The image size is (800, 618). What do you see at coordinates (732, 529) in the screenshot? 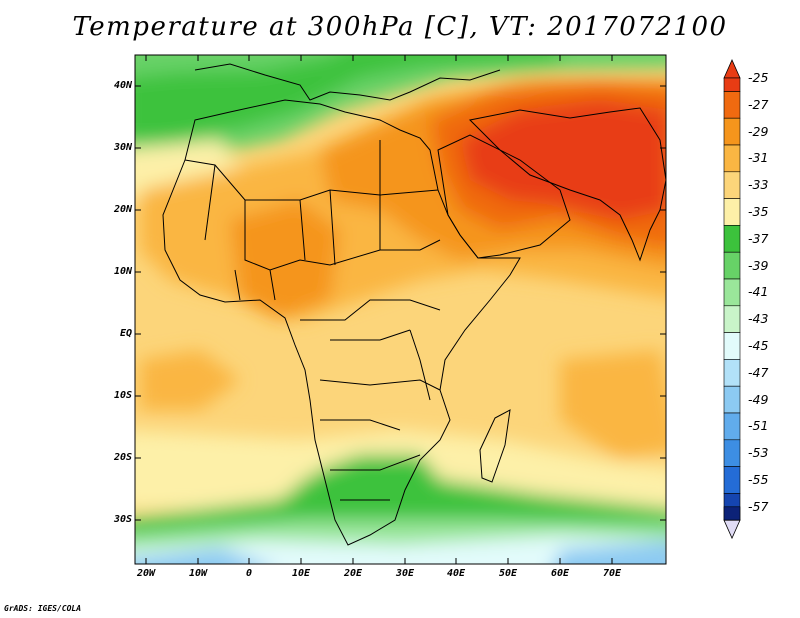
I see `colorbar-arrow-bottom` at bounding box center [732, 529].